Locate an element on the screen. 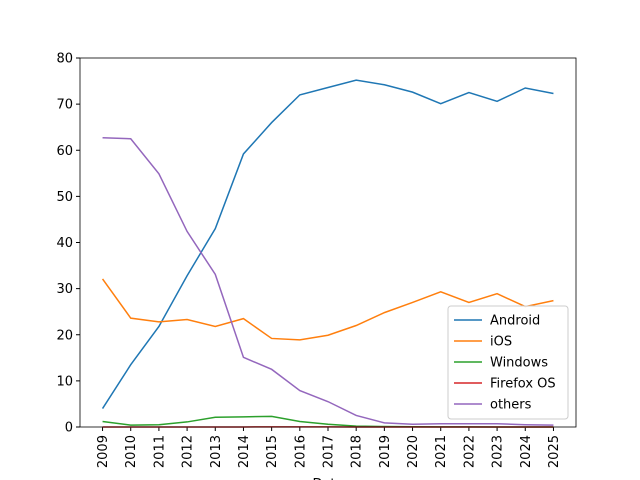 Image resolution: width=640 pixels, height=480 pixels. x-tick-label: 2021 is located at coordinates (441, 451).